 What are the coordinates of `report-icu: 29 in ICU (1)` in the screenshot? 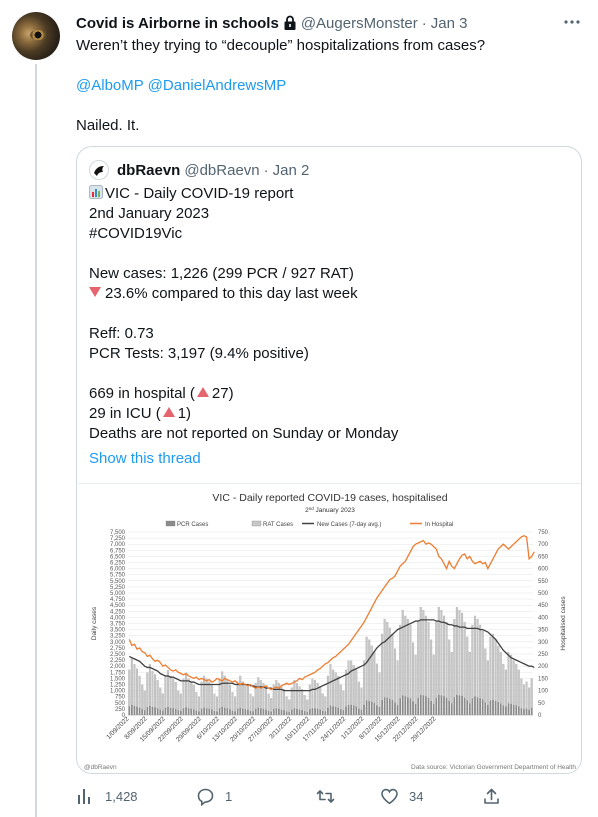 It's located at (140, 413).